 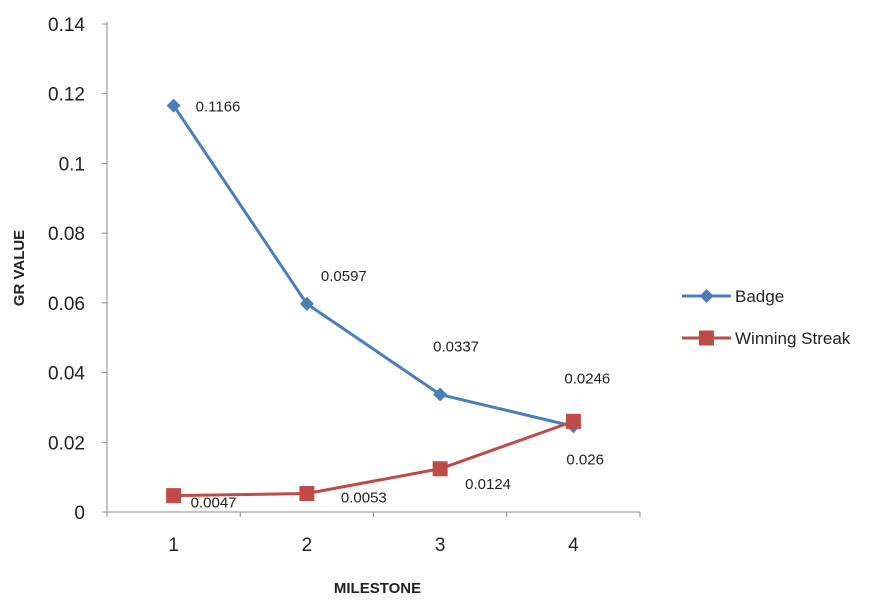 I want to click on data-label: 0.0597, so click(x=344, y=276).